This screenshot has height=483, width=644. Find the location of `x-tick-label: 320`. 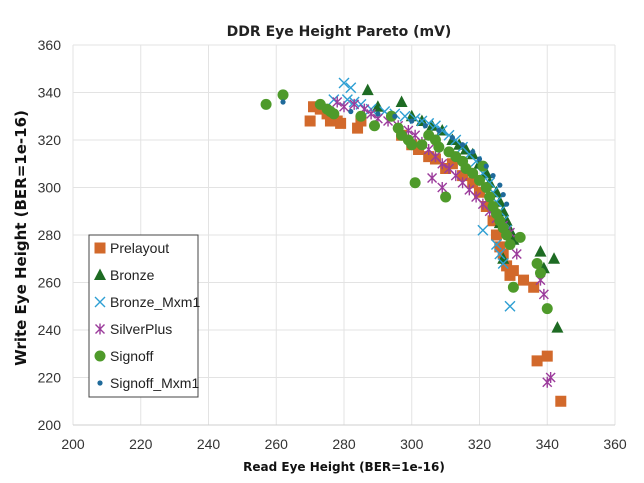

x-tick-label: 320 is located at coordinates (480, 444).